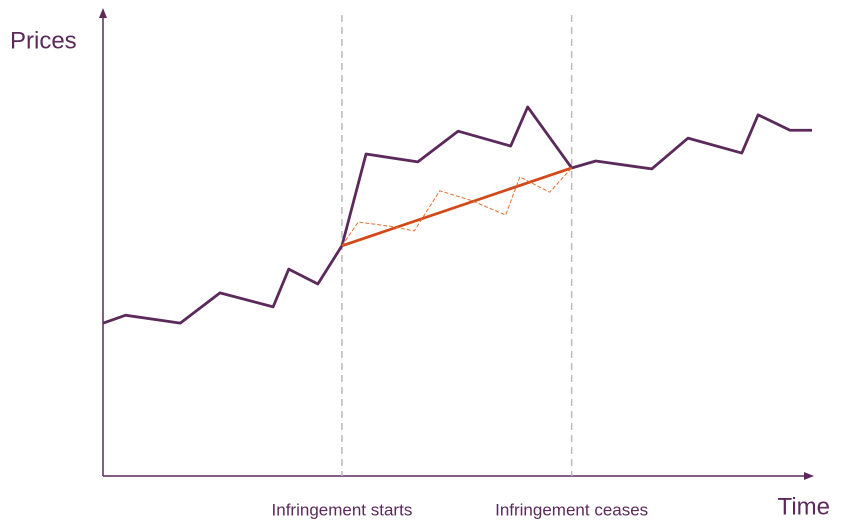 This screenshot has width=846, height=522. What do you see at coordinates (571, 509) in the screenshot?
I see `event-label: Infringement ceases` at bounding box center [571, 509].